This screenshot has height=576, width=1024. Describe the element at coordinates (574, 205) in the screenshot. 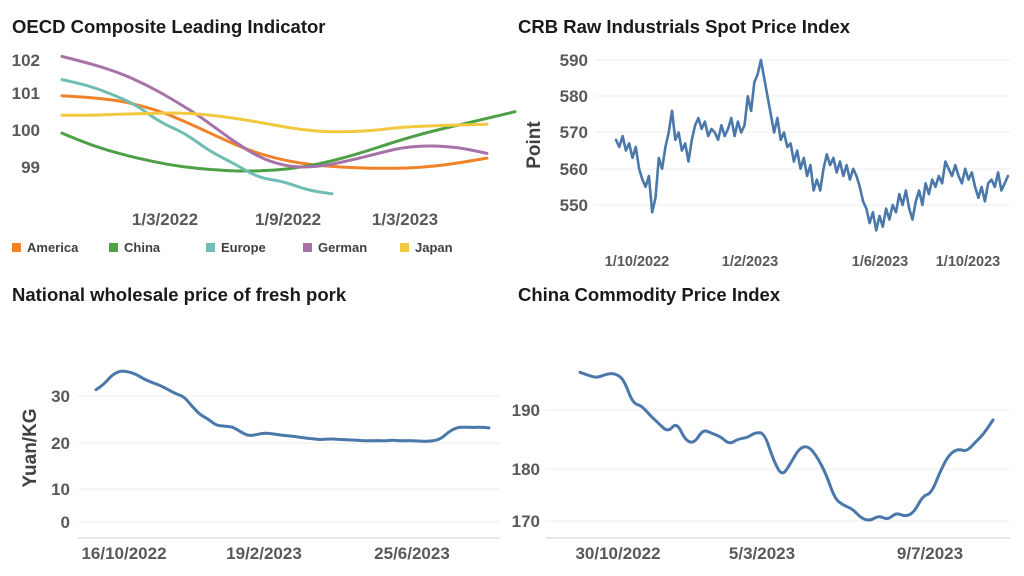

I see `crb-y-tick-label: 550` at that location.